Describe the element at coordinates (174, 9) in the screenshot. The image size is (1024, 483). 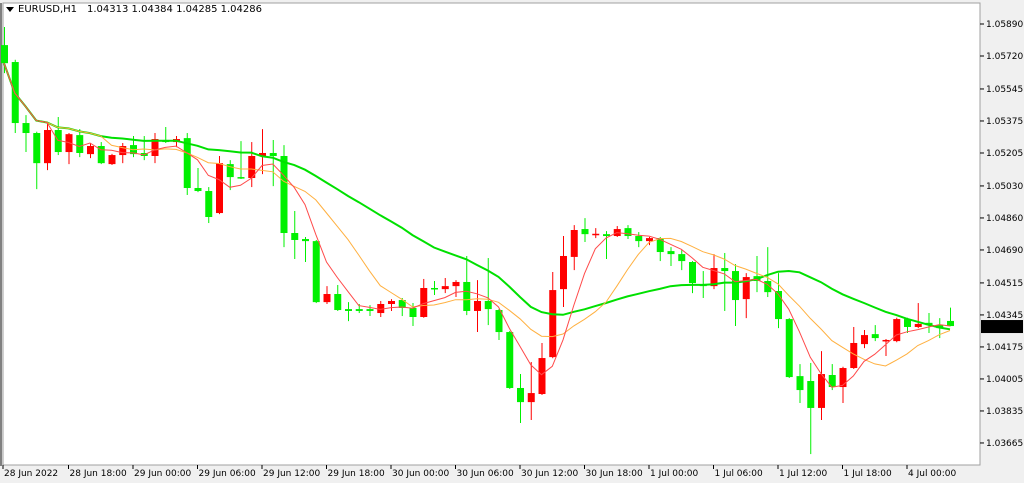
I see `ohlc-values: 1.04313 1.04384 1.04285 1.04286` at that location.